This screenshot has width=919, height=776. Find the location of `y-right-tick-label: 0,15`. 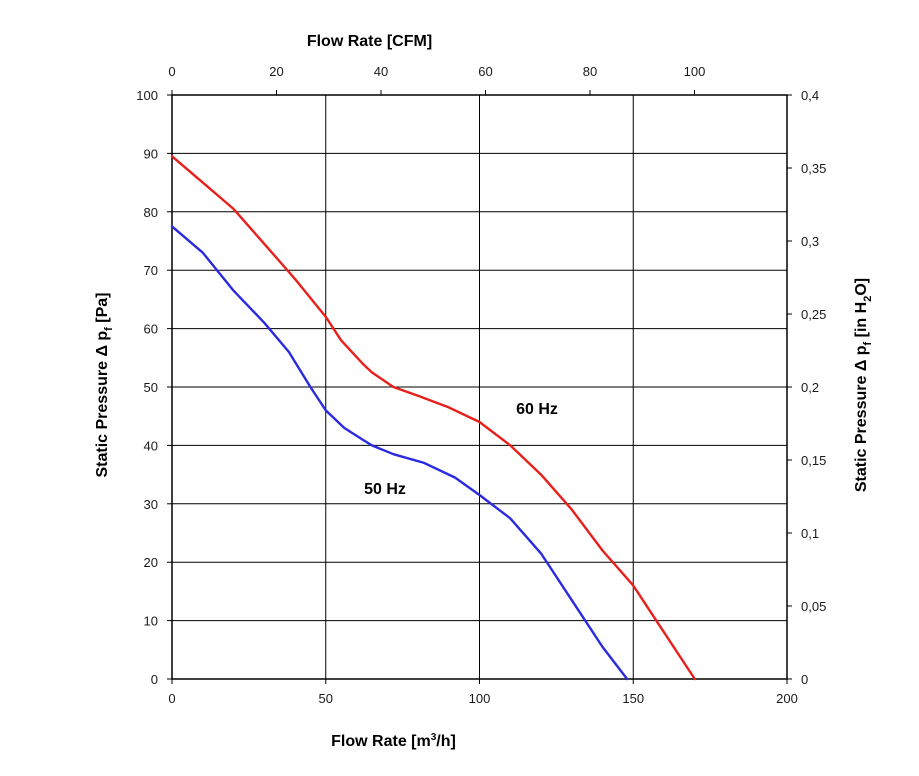

y-right-tick-label: 0,15 is located at coordinates (813, 460).